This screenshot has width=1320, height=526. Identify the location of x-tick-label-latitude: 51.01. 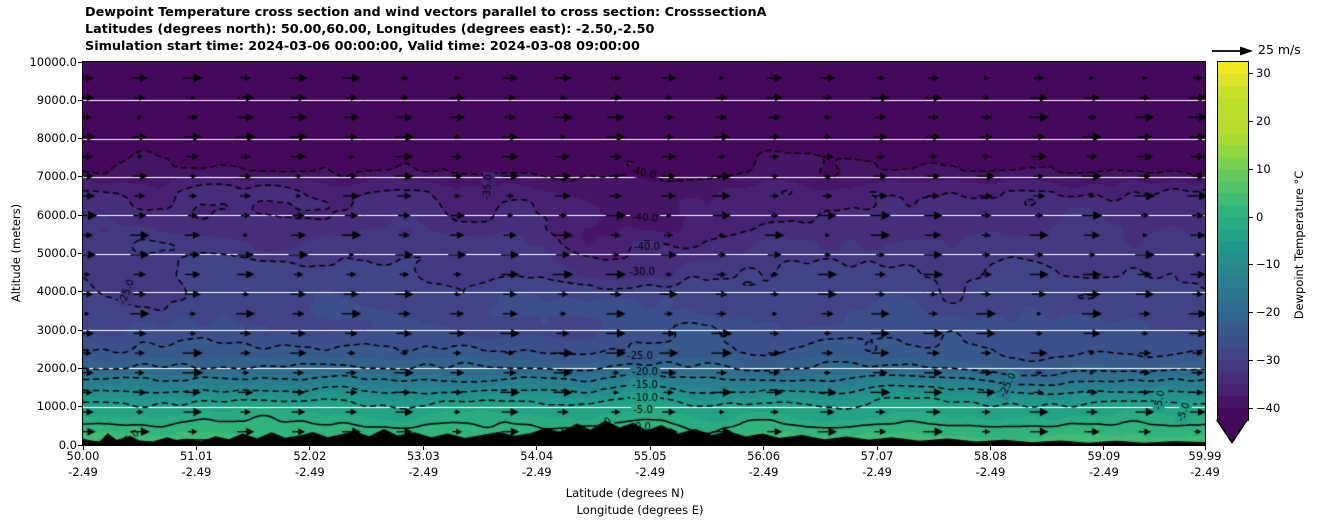
(196, 456).